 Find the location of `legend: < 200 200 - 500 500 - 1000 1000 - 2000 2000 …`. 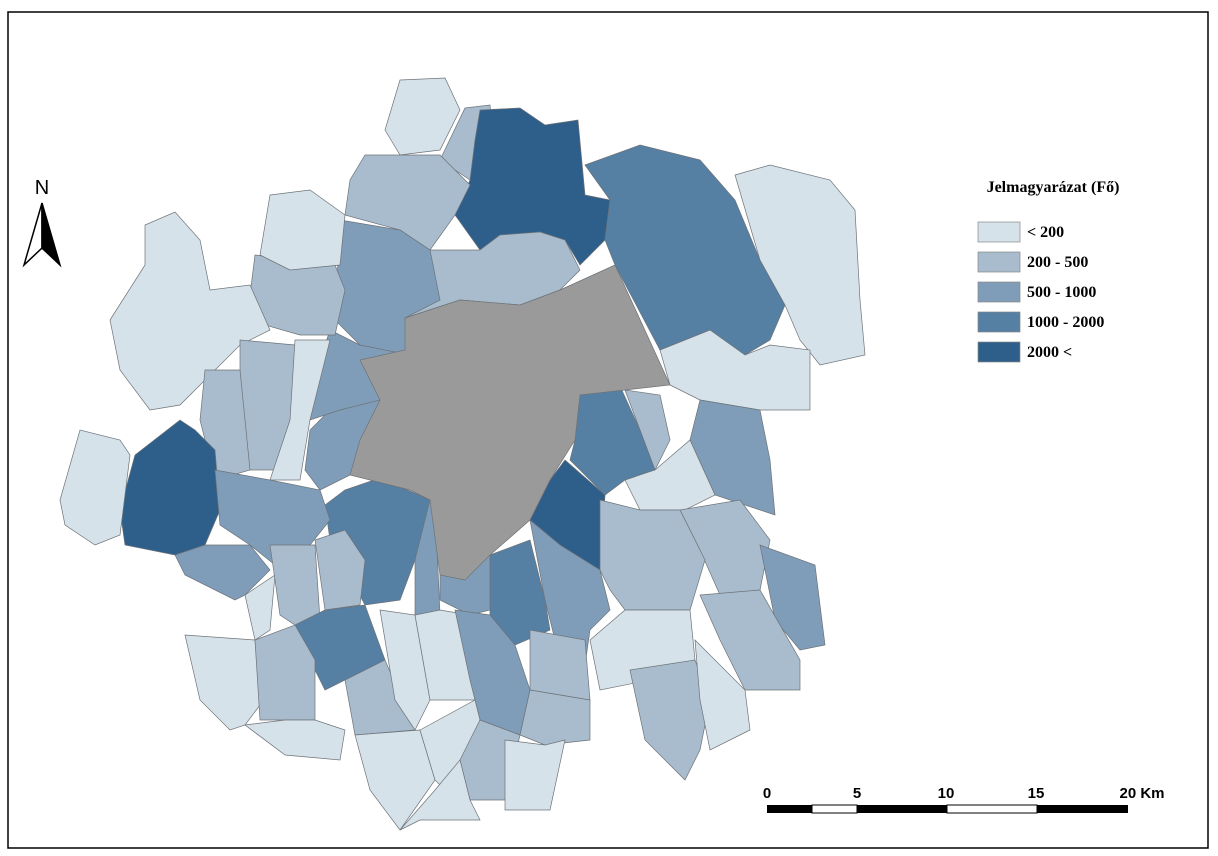

legend: < 200 200 - 500 500 - 1000 1000 - 2000 2000 … is located at coordinates (1040, 292).